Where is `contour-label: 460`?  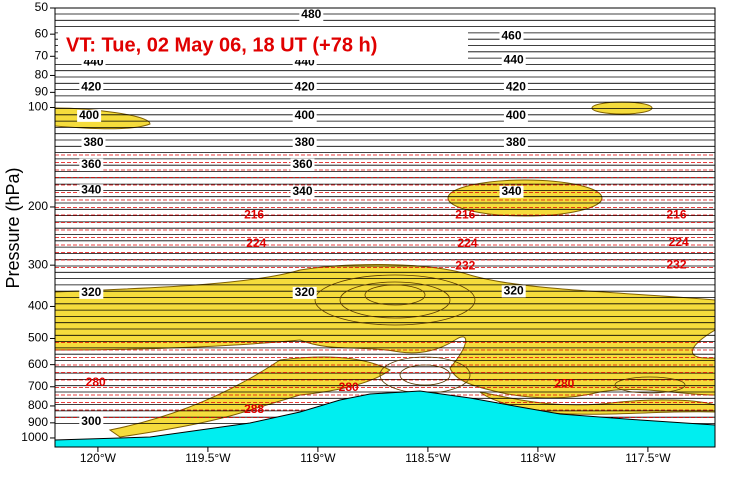 contour-label: 460 is located at coordinates (511, 36).